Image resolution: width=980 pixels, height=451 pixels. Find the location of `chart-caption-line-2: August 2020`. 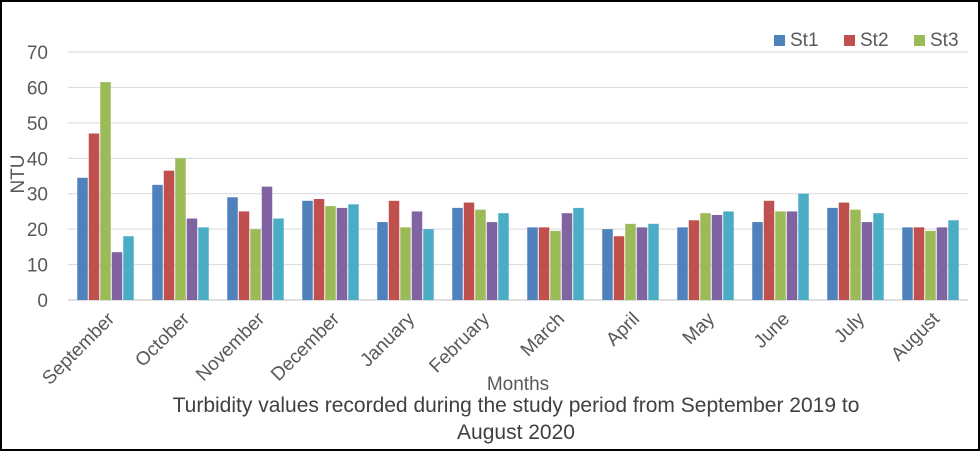

chart-caption-line-2: August 2020 is located at coordinates (516, 432).